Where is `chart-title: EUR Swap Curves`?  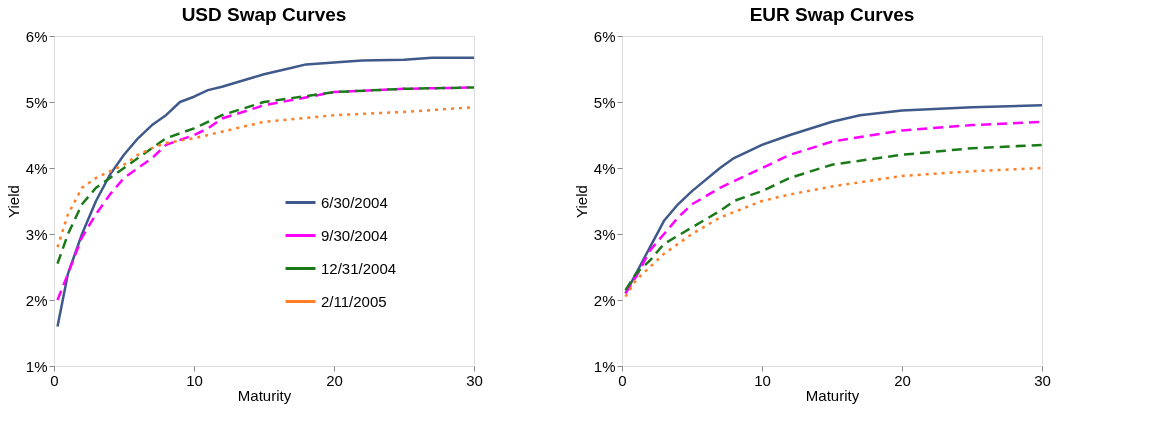
chart-title: EUR Swap Curves is located at coordinates (832, 14).